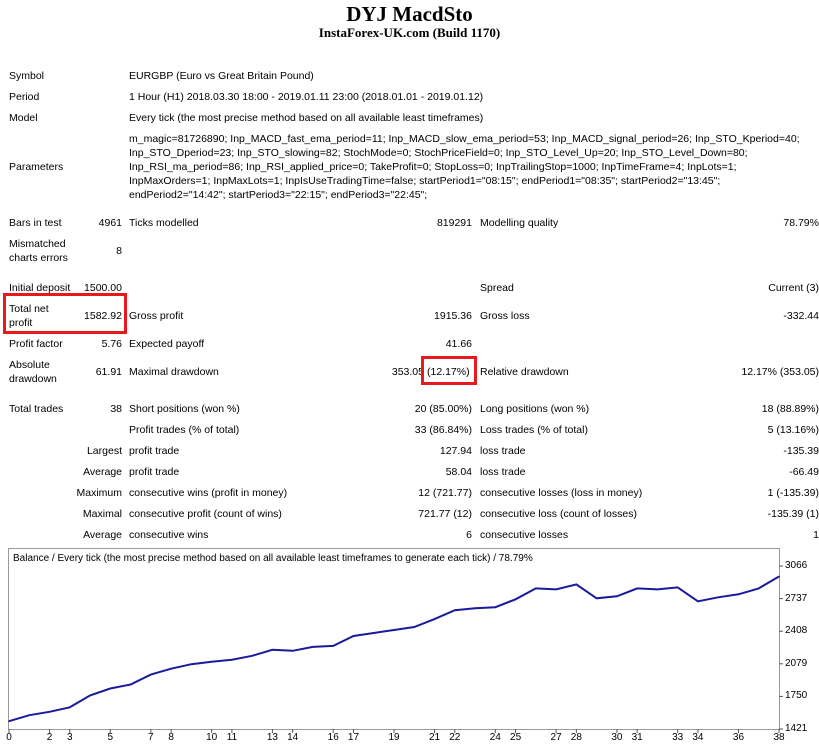  Describe the element at coordinates (534, 430) in the screenshot. I see `loss-trades-label: Loss trades (% of total)` at that location.